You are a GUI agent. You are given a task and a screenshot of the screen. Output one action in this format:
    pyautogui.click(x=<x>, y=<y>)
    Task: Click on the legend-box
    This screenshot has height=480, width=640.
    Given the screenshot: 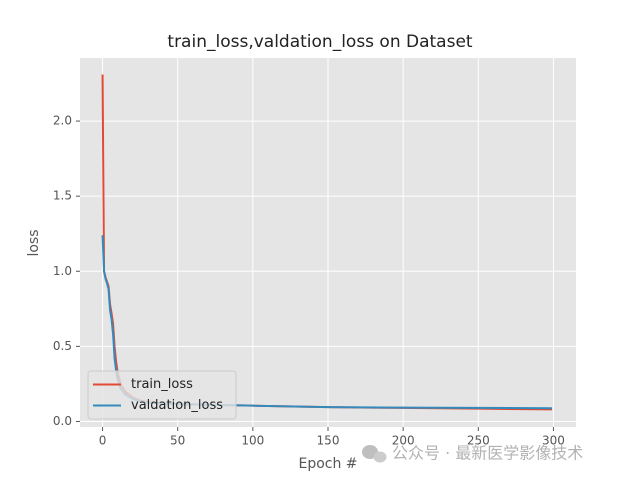 What is the action you would take?
    pyautogui.click(x=162, y=395)
    